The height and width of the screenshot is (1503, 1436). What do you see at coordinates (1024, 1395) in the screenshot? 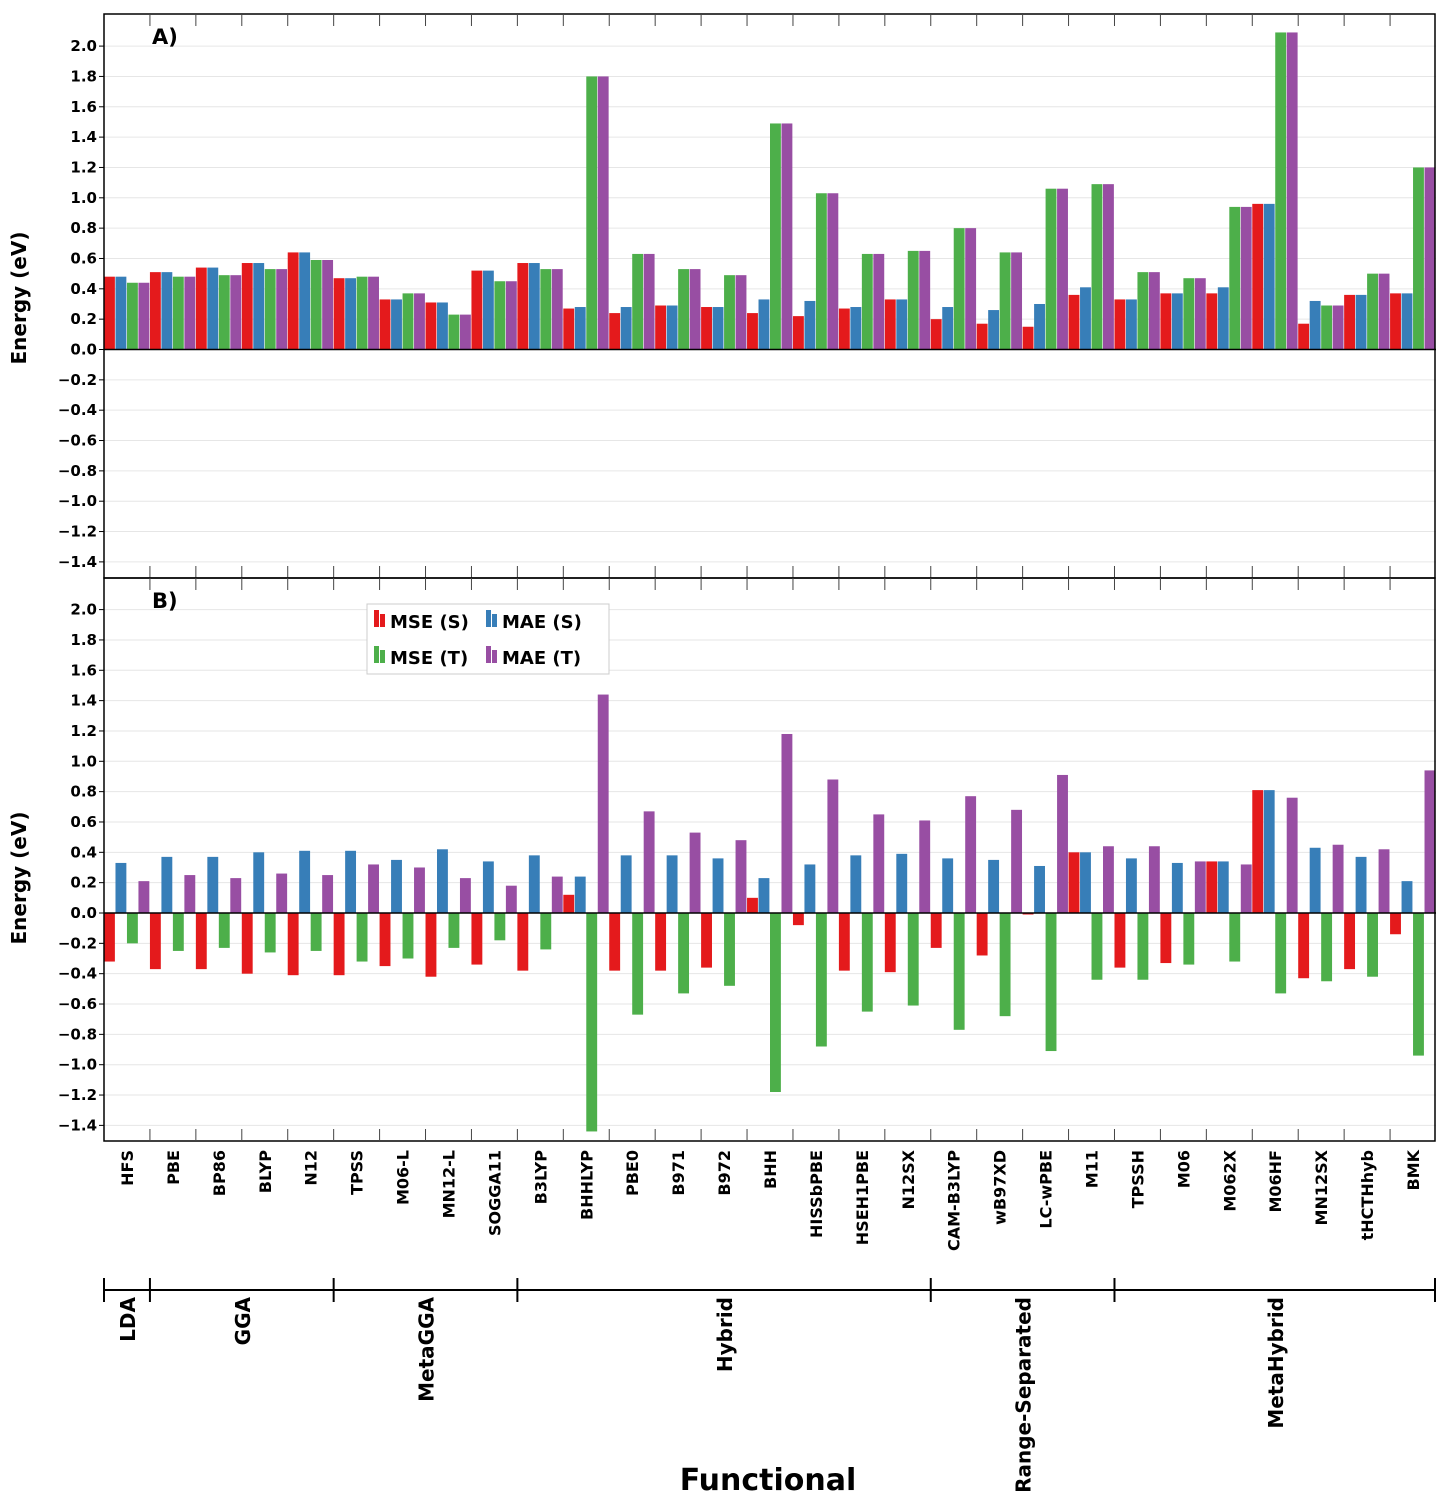
I see `group-label-range-separated: Range-Separated` at bounding box center [1024, 1395].